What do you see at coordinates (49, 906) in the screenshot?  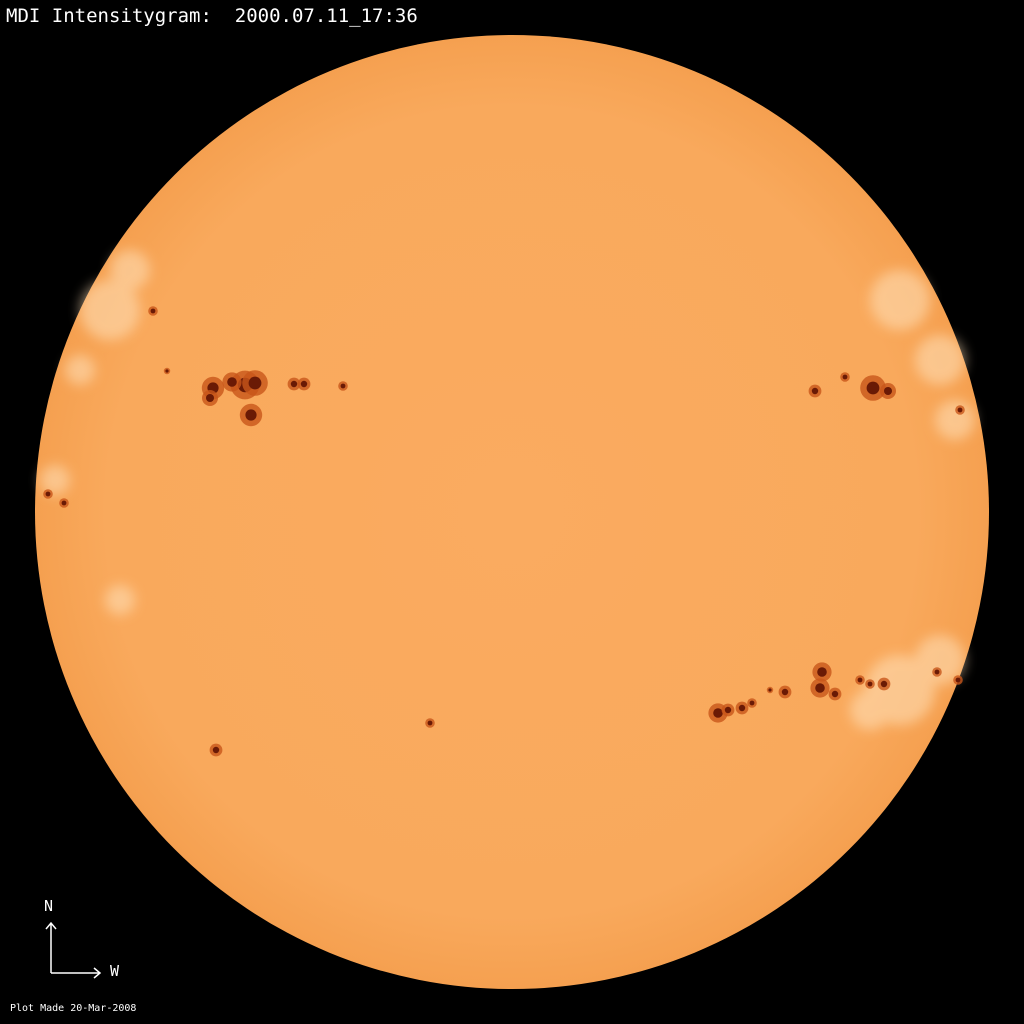 I see `compass-north-label: N` at bounding box center [49, 906].